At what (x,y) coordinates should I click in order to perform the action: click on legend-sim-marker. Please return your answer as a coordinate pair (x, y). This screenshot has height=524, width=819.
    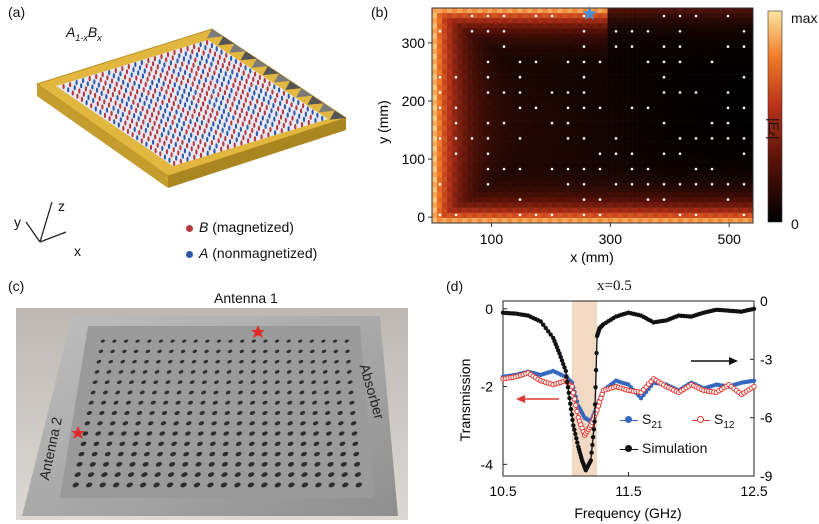
    Looking at the image, I should click on (629, 448).